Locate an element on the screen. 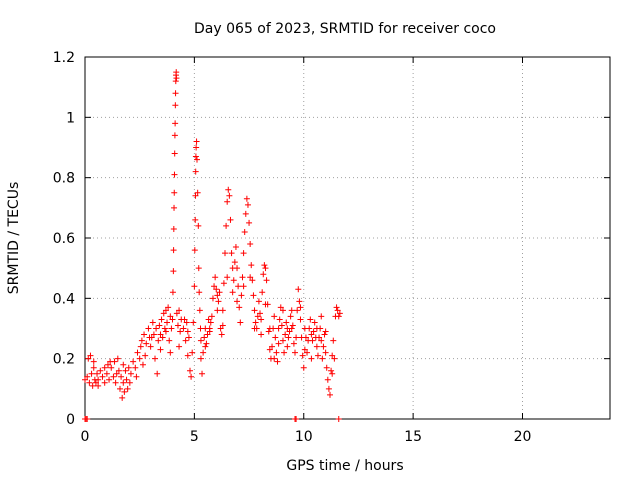 The width and height of the screenshot is (640, 480). x-tick-label: 0 is located at coordinates (85, 437).